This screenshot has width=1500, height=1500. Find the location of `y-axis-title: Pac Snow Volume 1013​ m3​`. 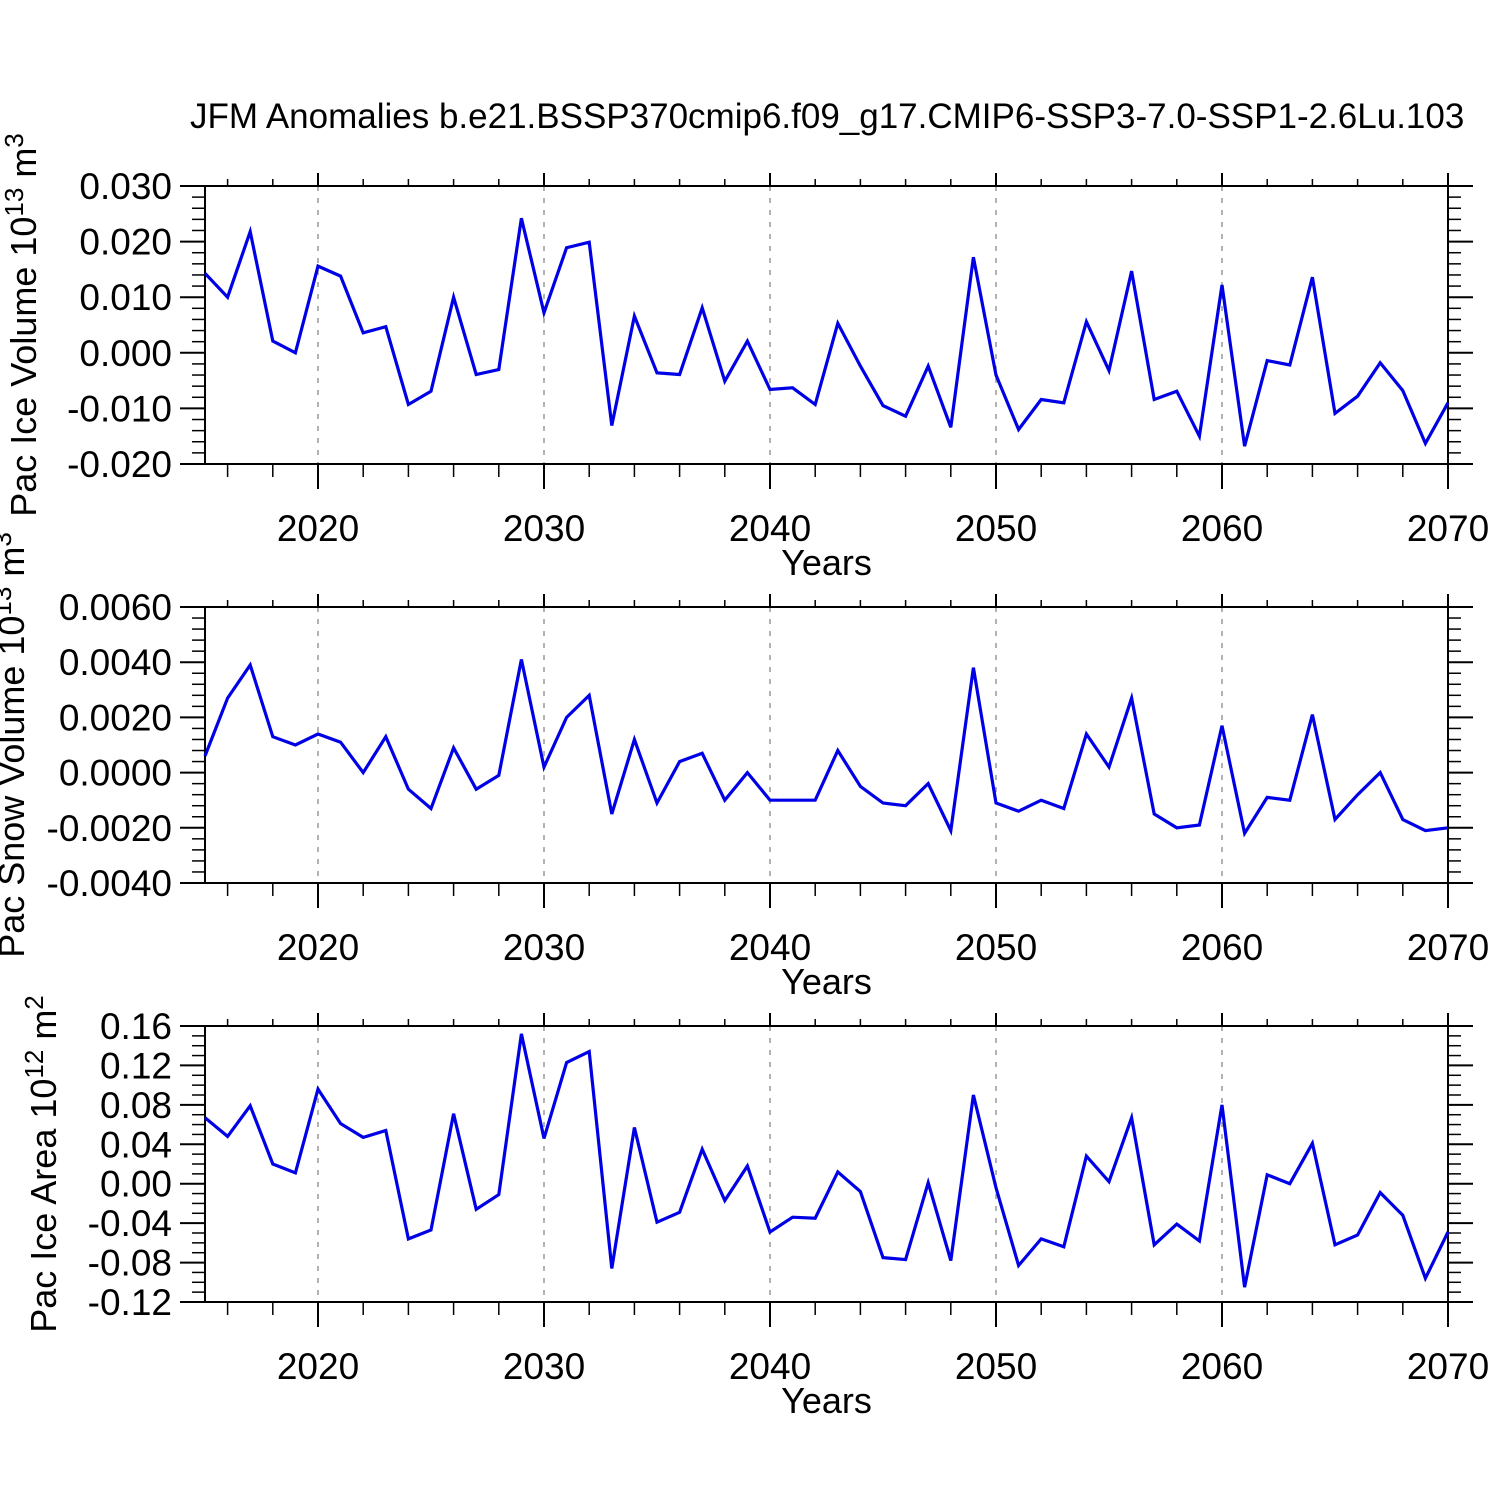

y-axis-title: Pac Snow Volume 1013​ m3​ is located at coordinates (16, 745).